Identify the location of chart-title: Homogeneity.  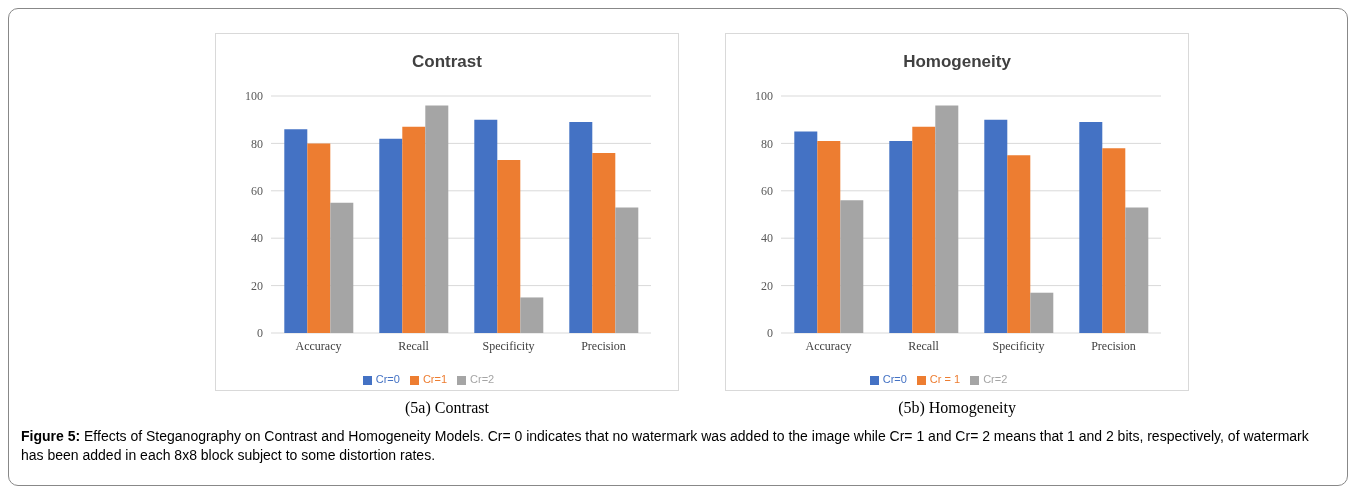
(957, 62).